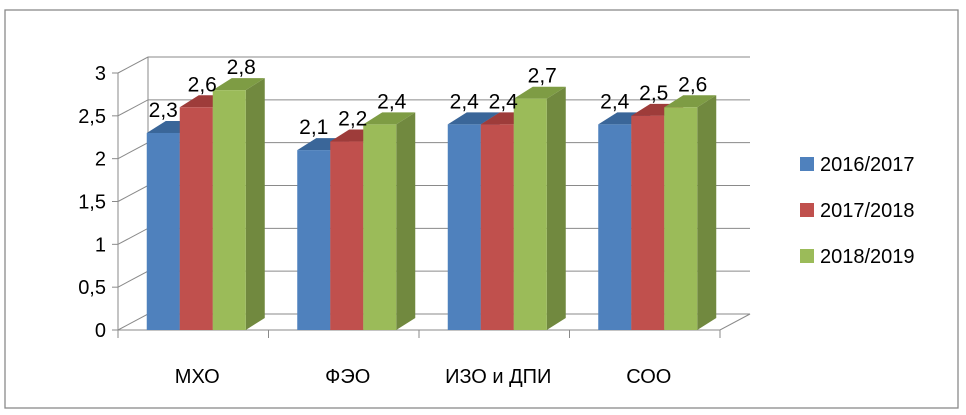 The height and width of the screenshot is (415, 966). I want to click on category-label: СОО, so click(648, 377).